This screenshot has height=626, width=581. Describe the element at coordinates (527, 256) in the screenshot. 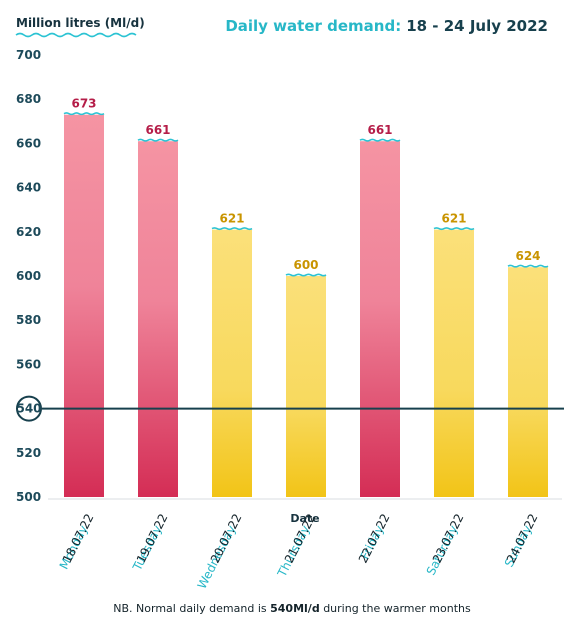

I see `bar-value-label: 624` at that location.